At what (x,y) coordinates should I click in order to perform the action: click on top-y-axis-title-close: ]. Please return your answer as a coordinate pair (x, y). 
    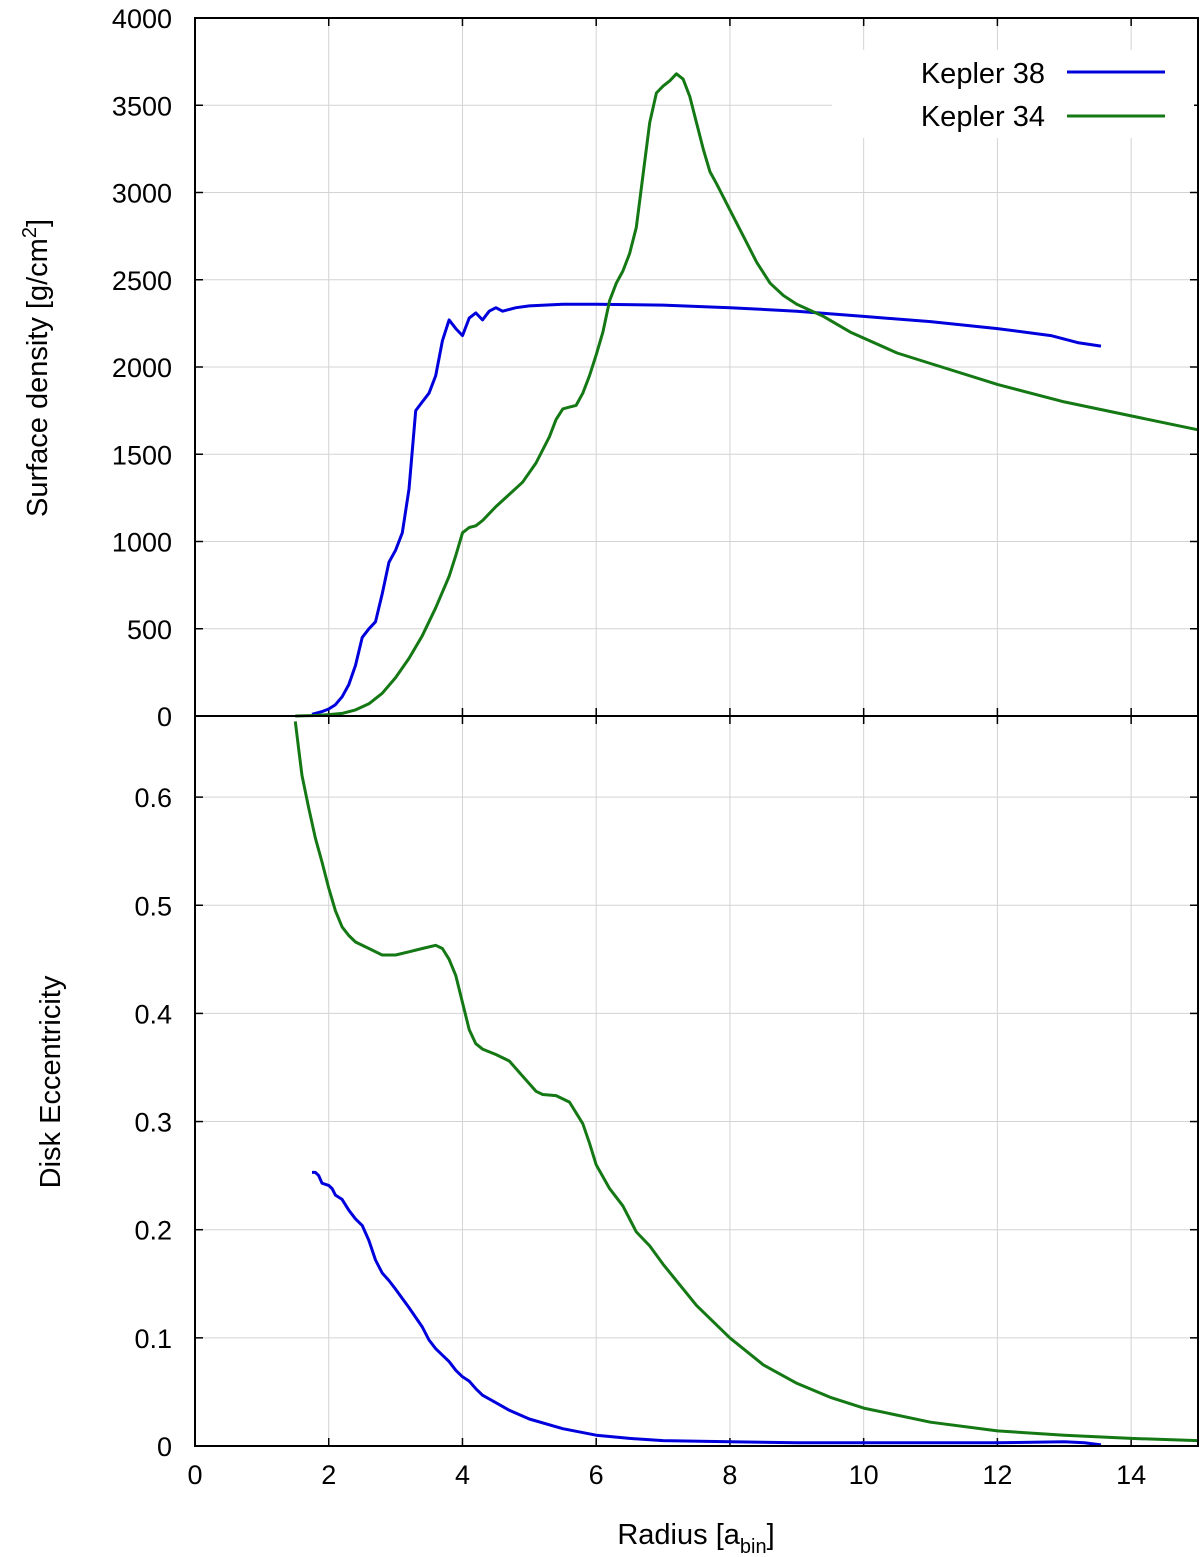
    Looking at the image, I should click on (38, 223).